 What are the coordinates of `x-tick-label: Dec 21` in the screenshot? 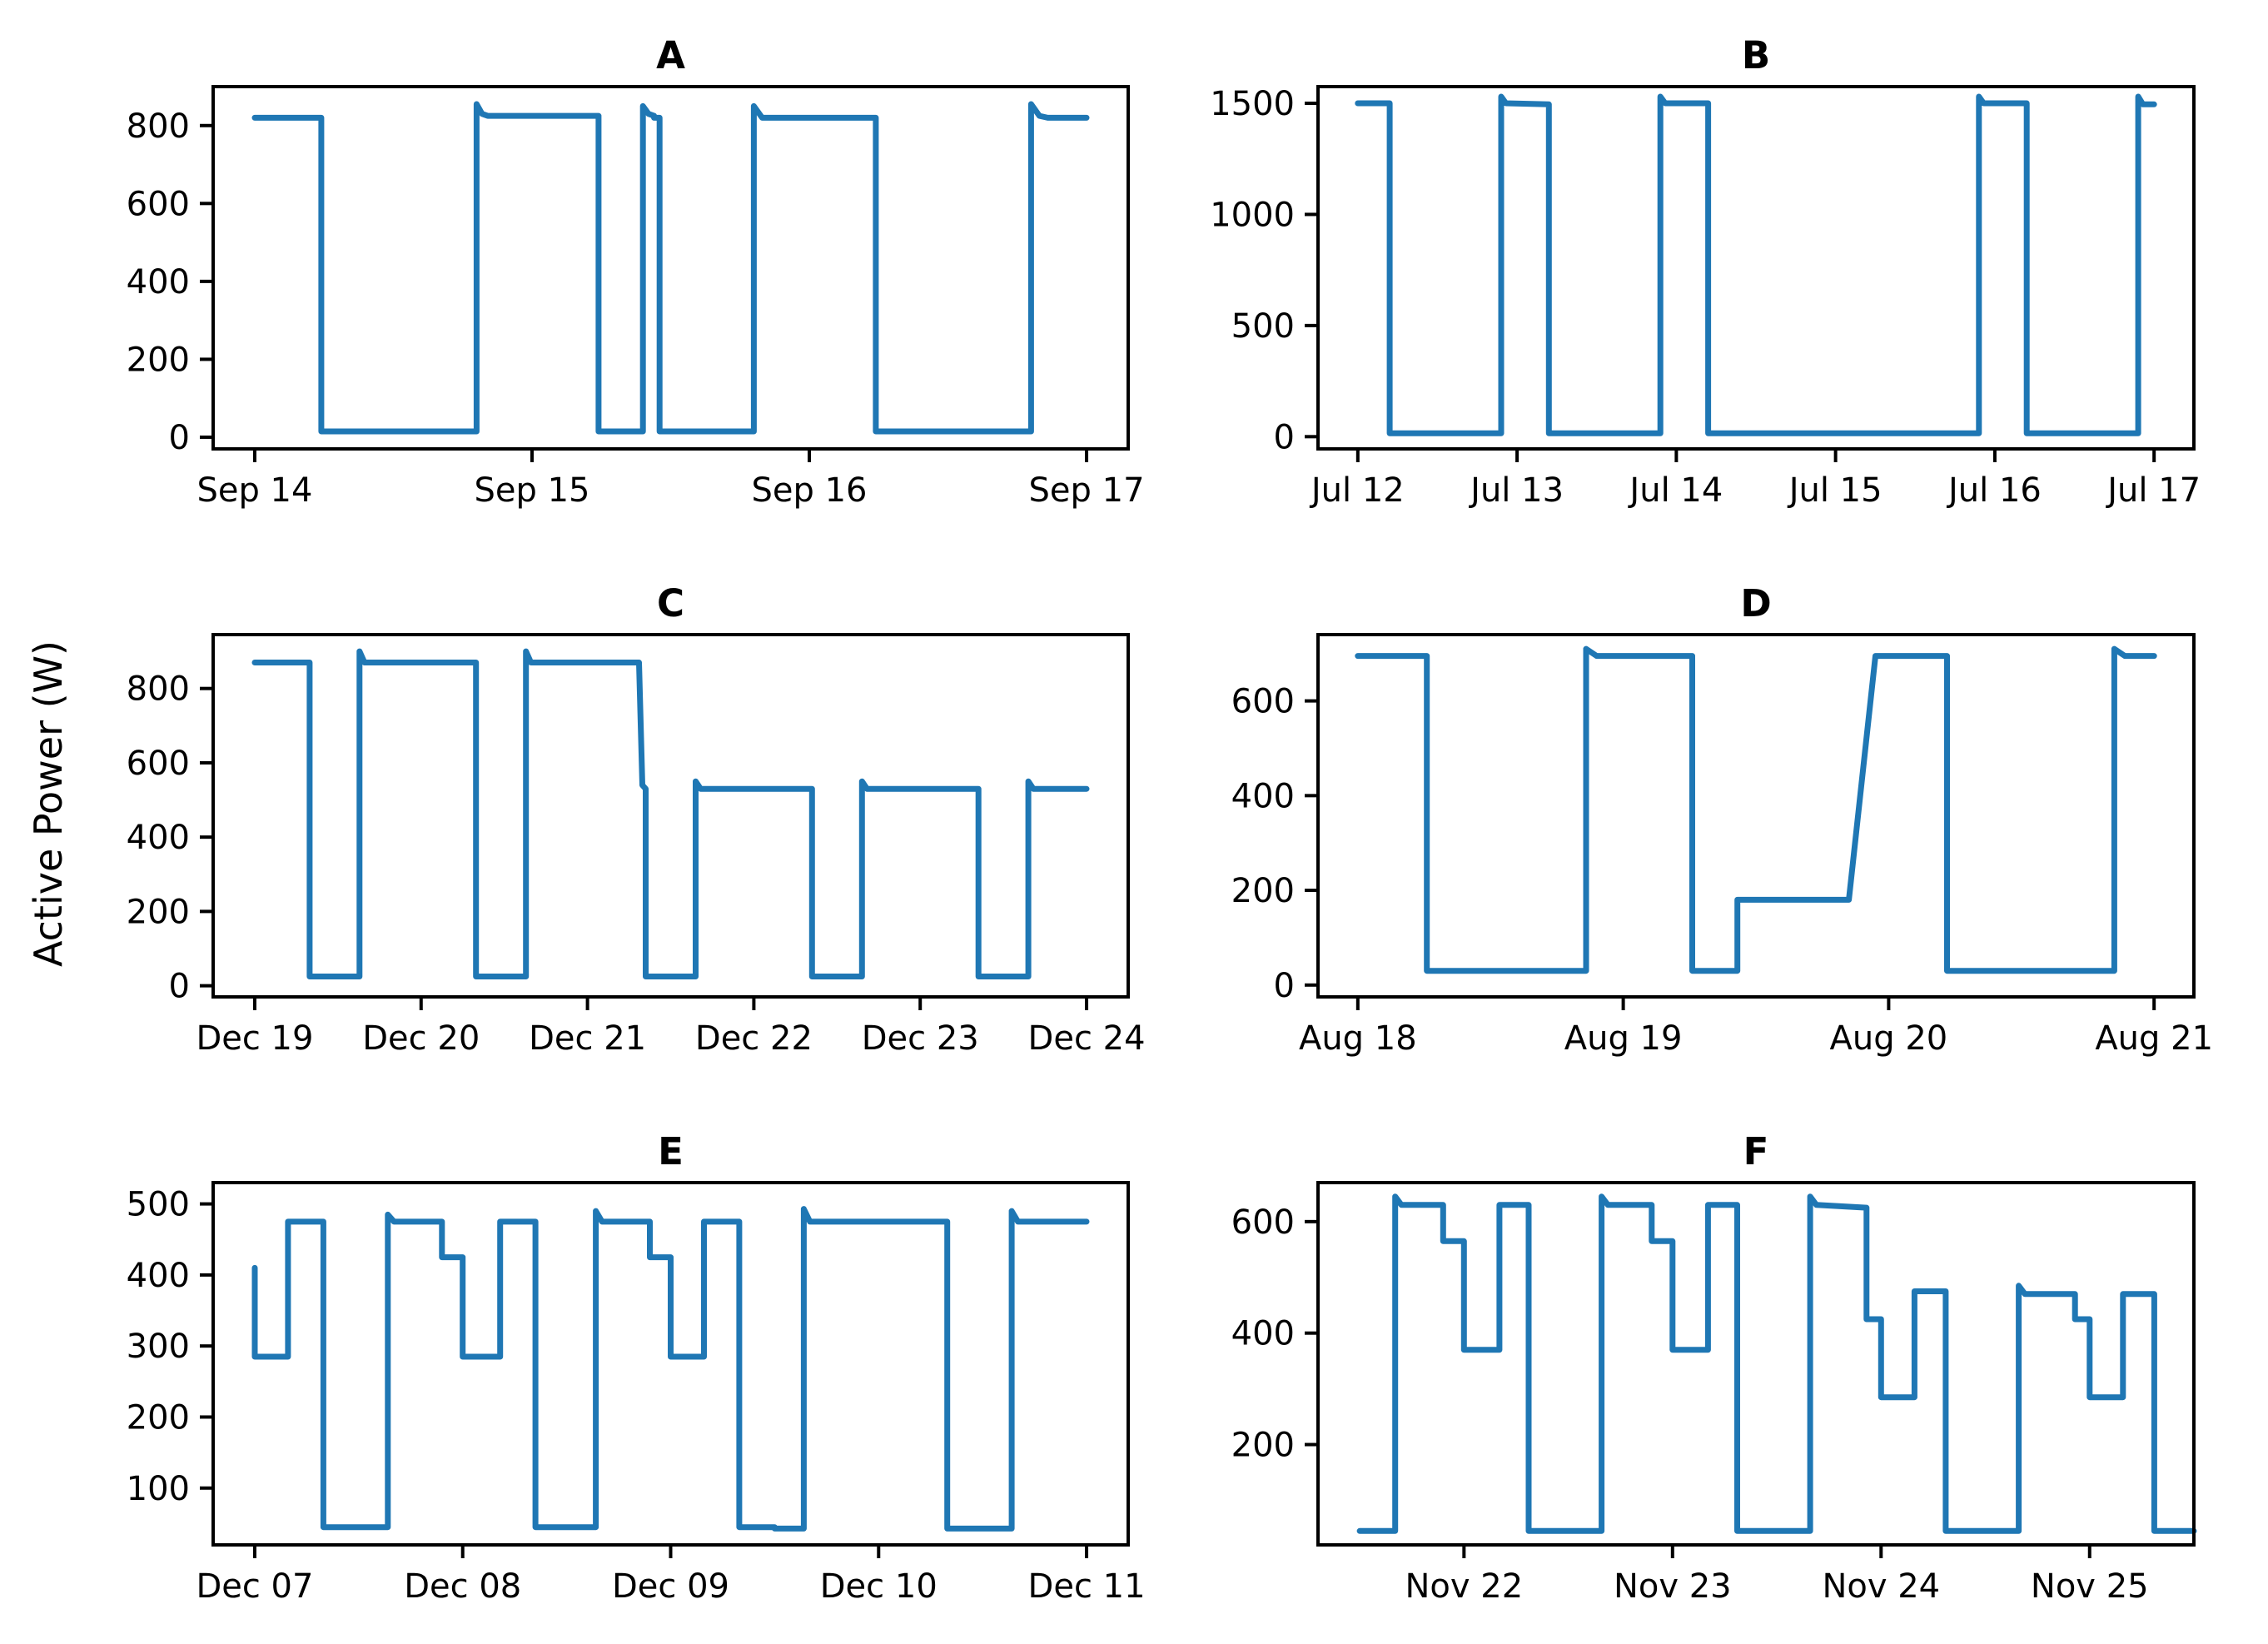 It's located at (588, 1038).